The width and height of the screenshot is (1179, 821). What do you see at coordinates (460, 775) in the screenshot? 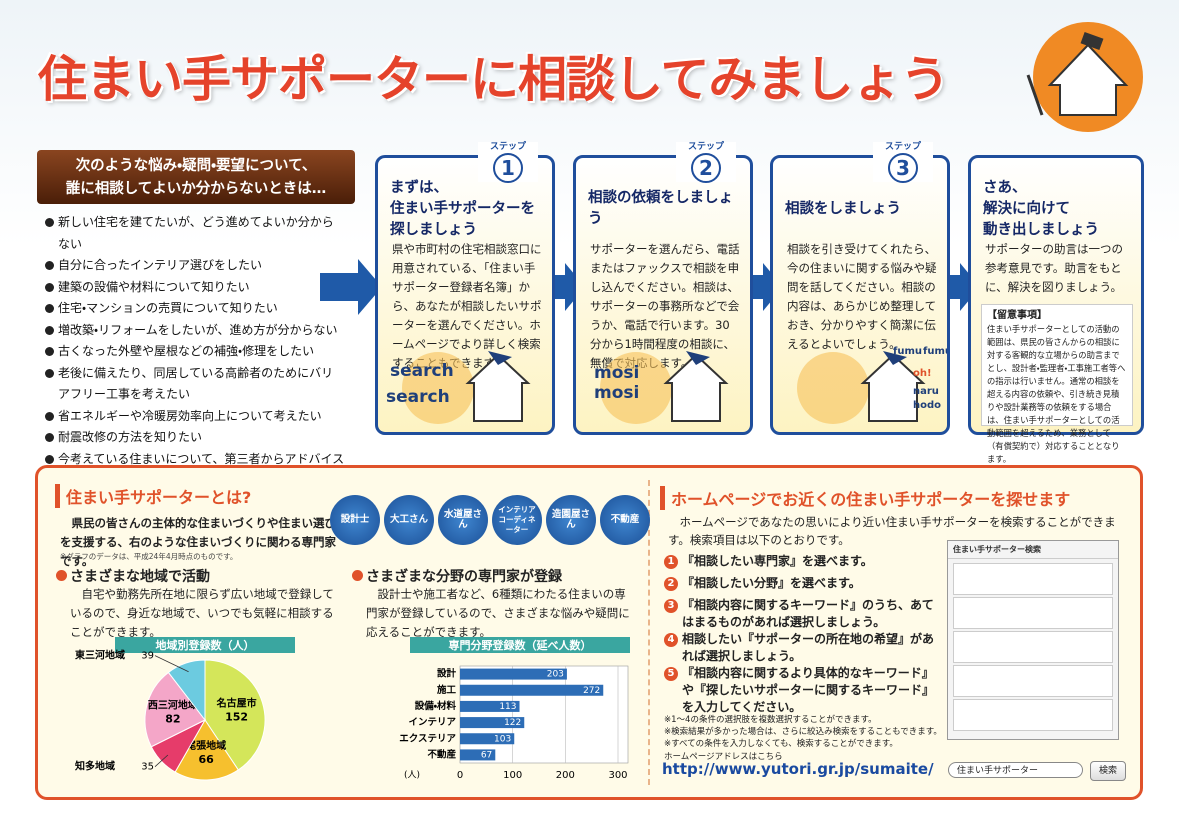
I see `x-tick-label: 0` at bounding box center [460, 775].